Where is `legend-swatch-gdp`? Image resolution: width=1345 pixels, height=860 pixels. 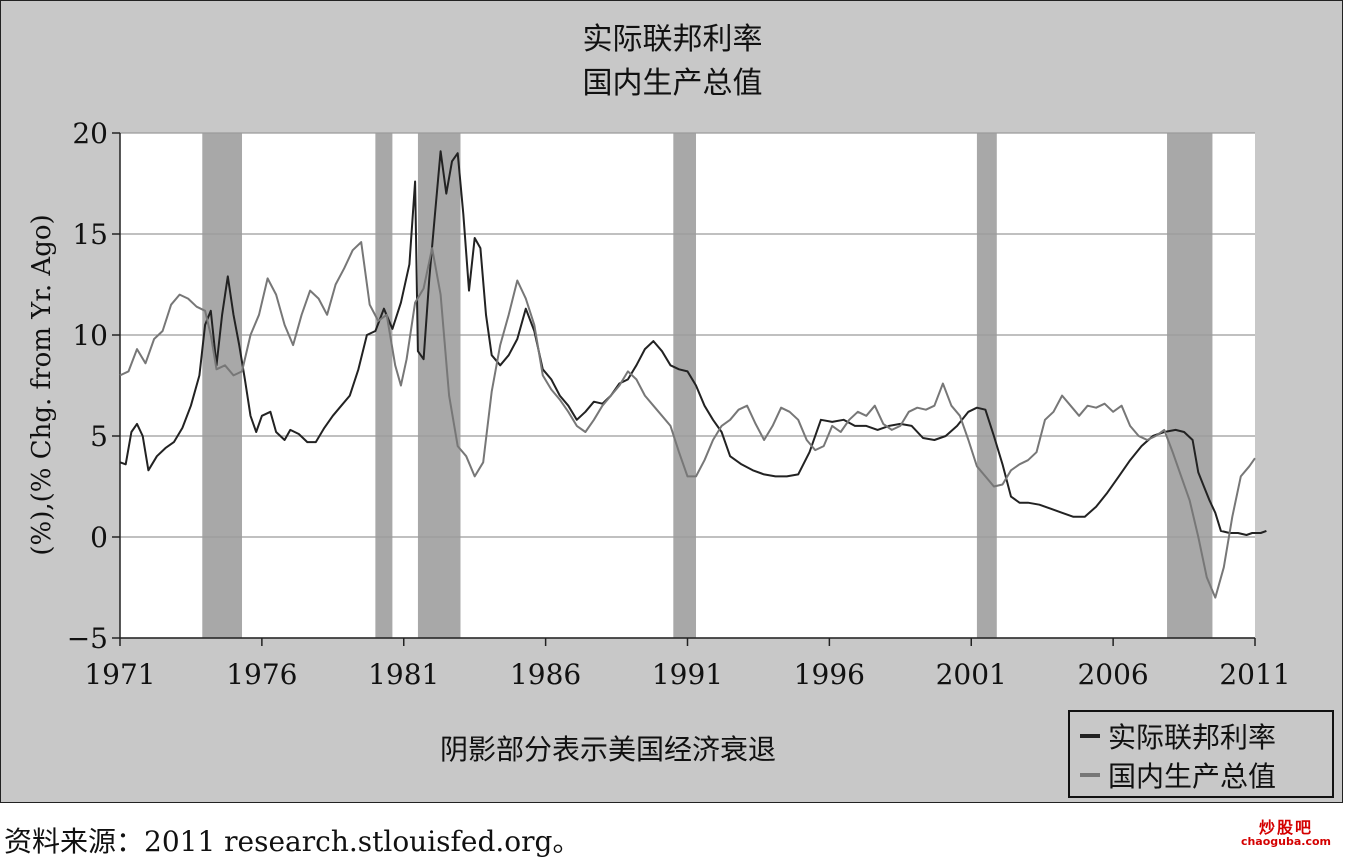 legend-swatch-gdp is located at coordinates (1090, 775).